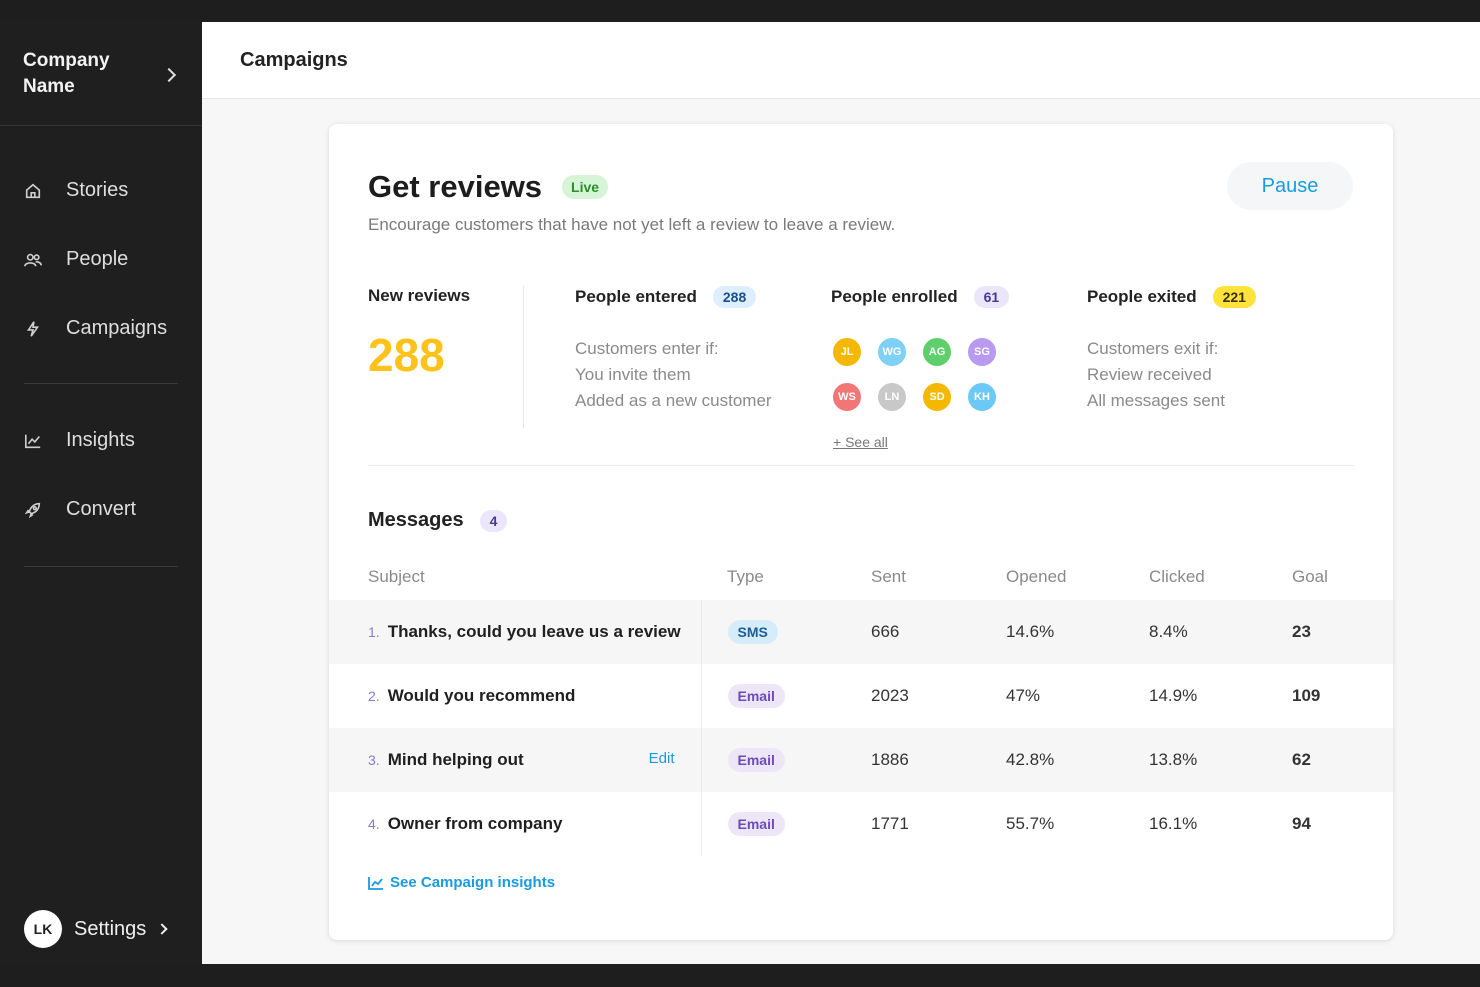  I want to click on settings-button: LK Settings, so click(96, 929).